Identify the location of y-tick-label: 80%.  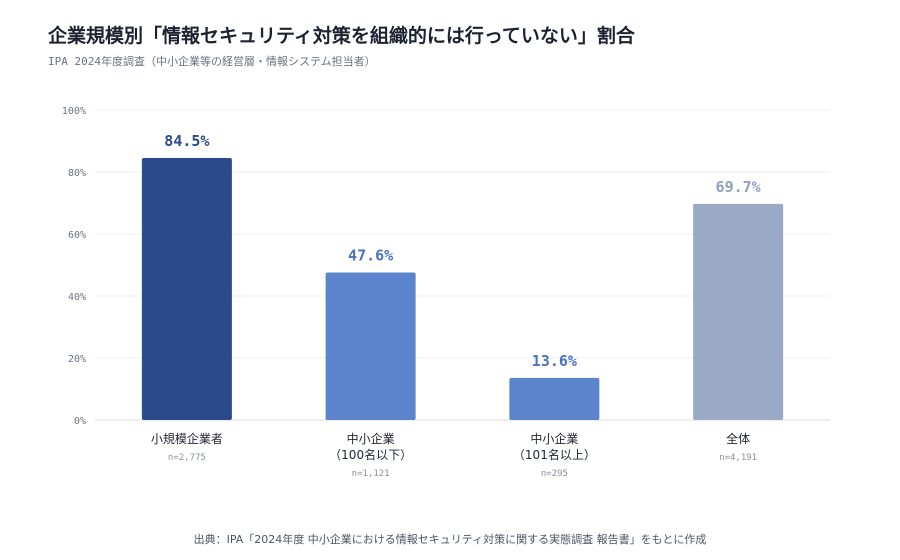
(77, 173).